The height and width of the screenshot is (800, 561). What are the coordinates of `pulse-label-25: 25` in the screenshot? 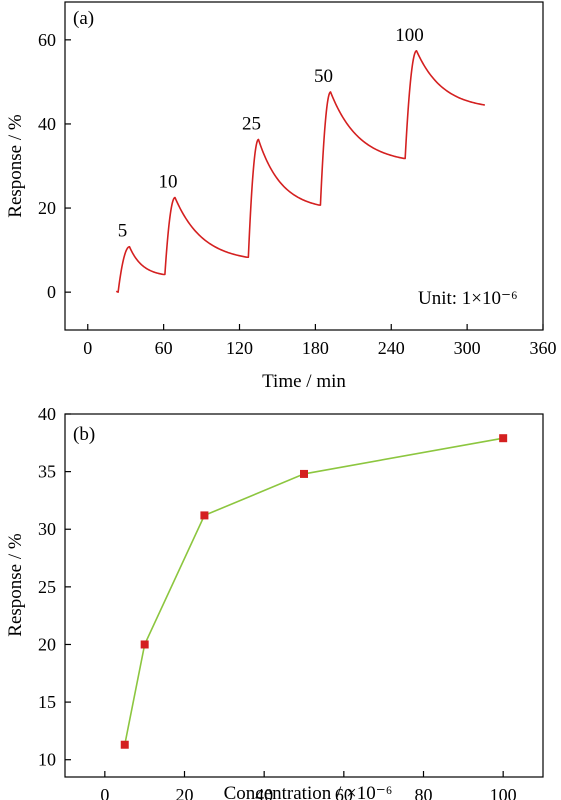 It's located at (251, 124).